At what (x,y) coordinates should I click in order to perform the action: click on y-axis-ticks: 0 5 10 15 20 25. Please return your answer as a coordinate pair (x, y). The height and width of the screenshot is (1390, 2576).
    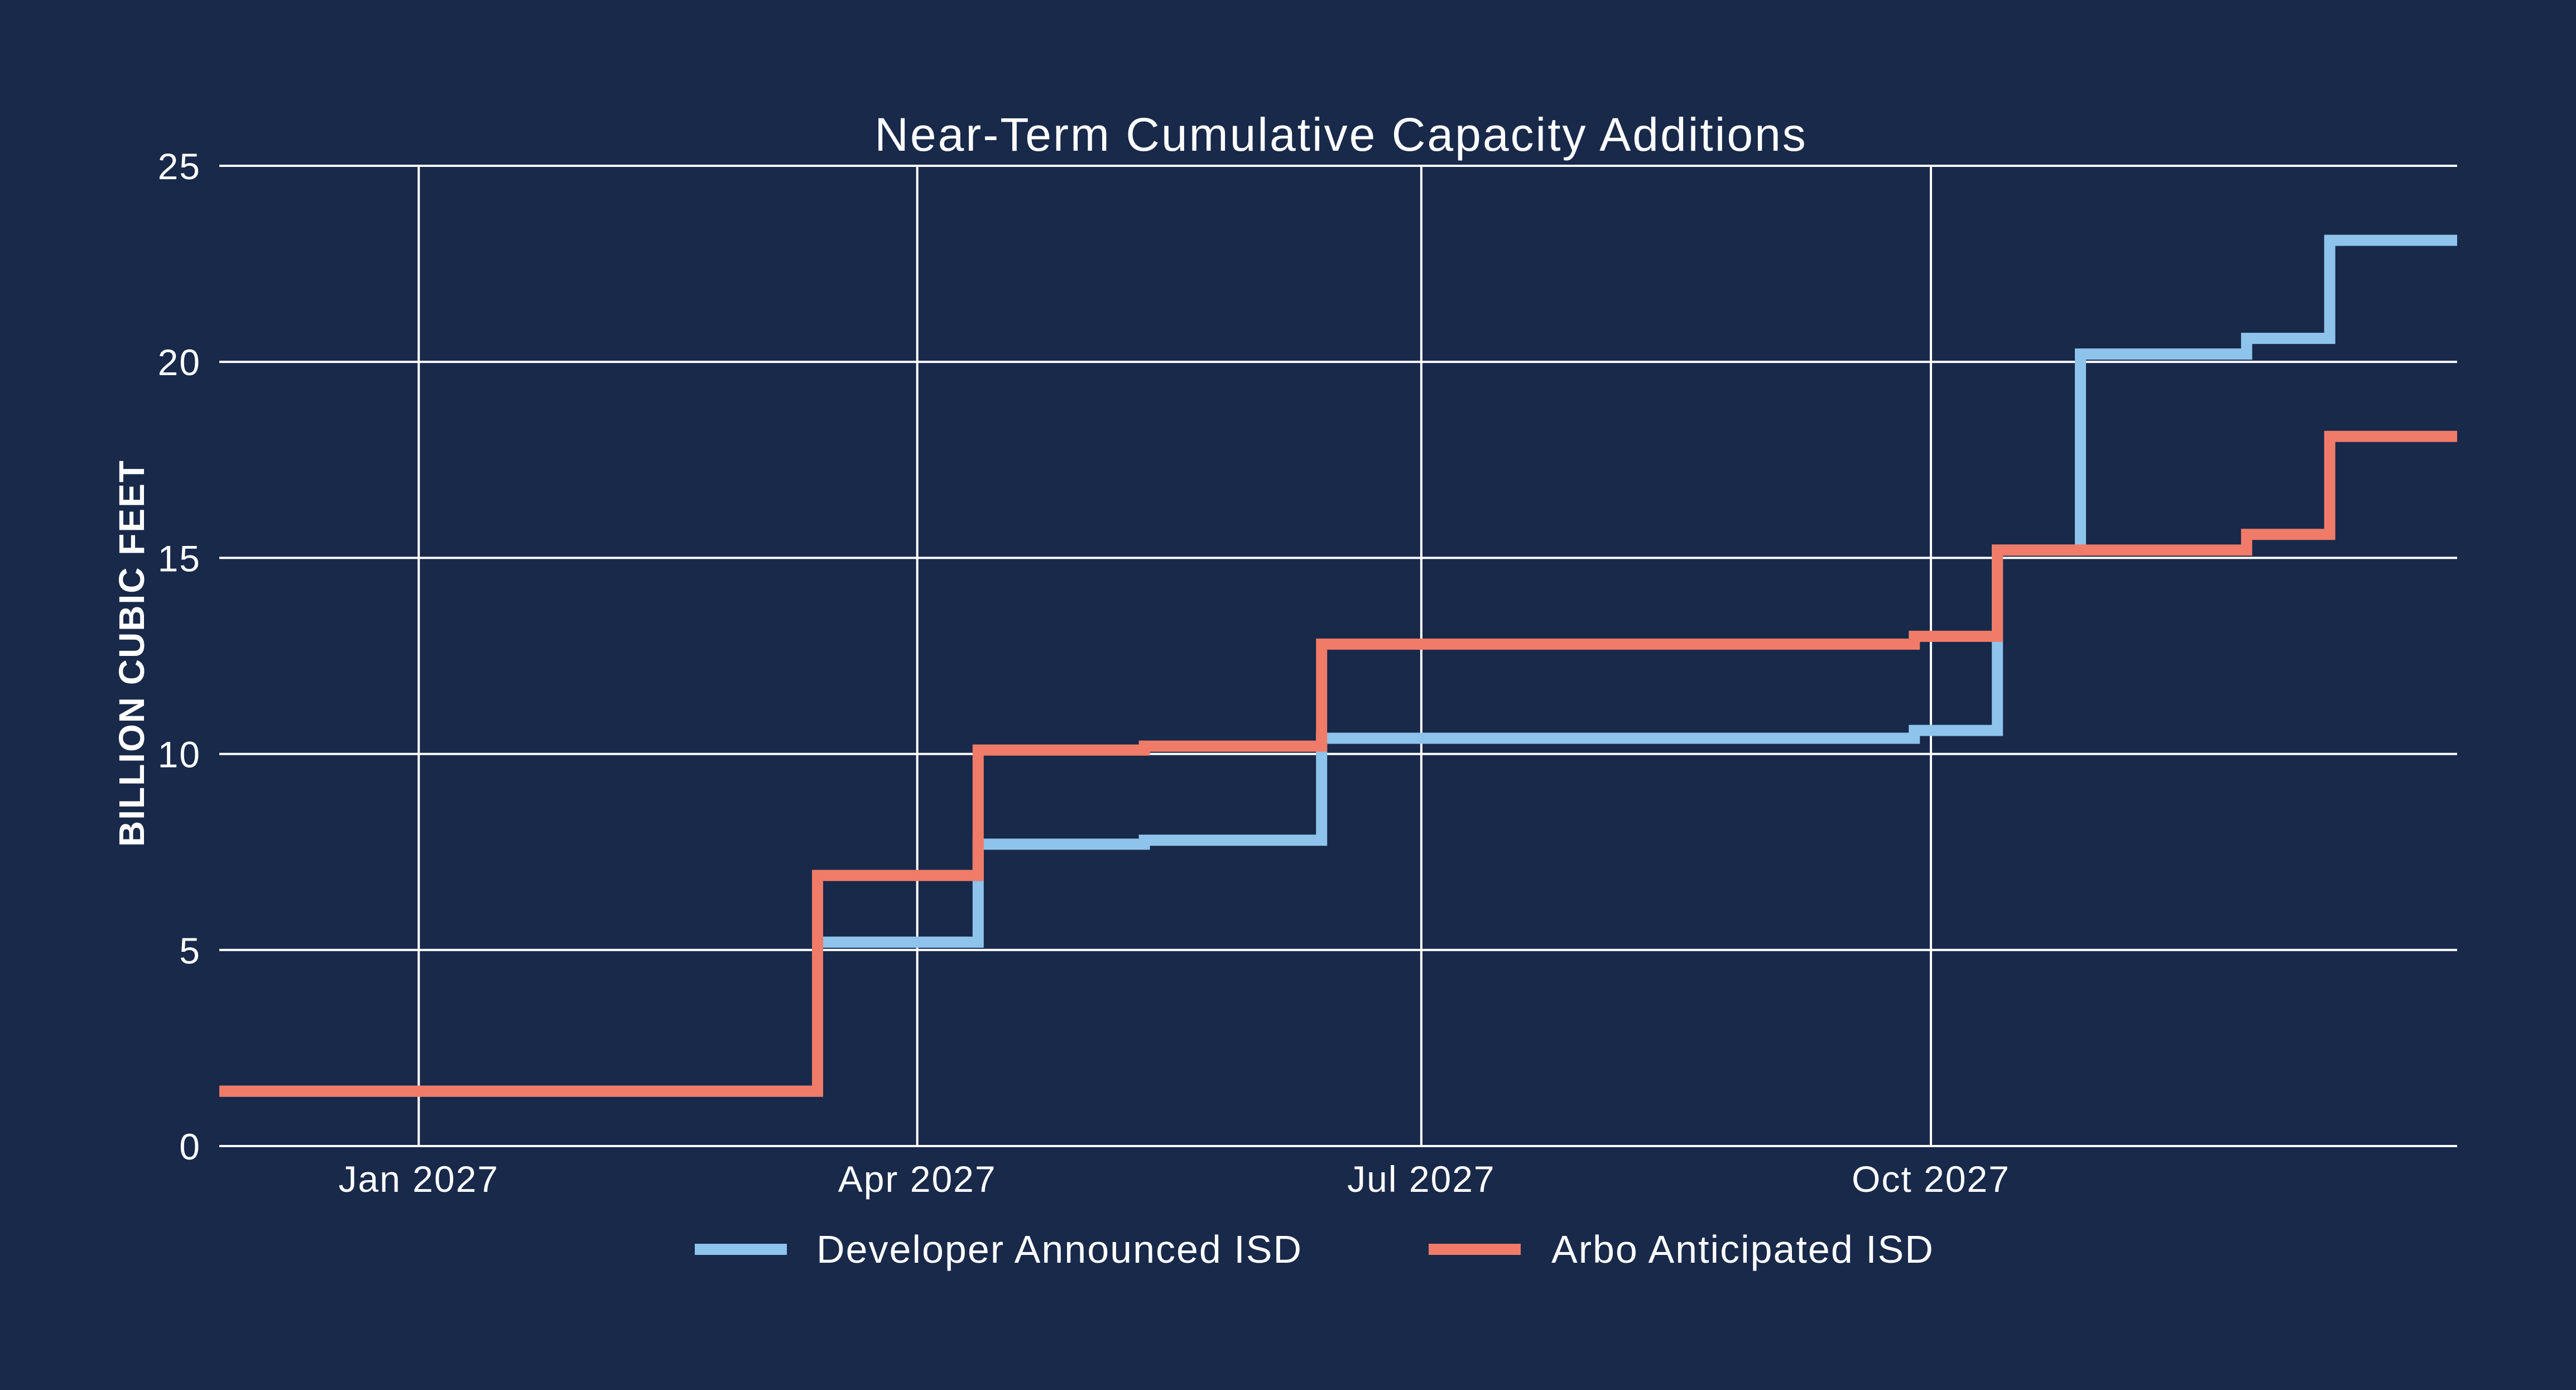
    Looking at the image, I should click on (179, 656).